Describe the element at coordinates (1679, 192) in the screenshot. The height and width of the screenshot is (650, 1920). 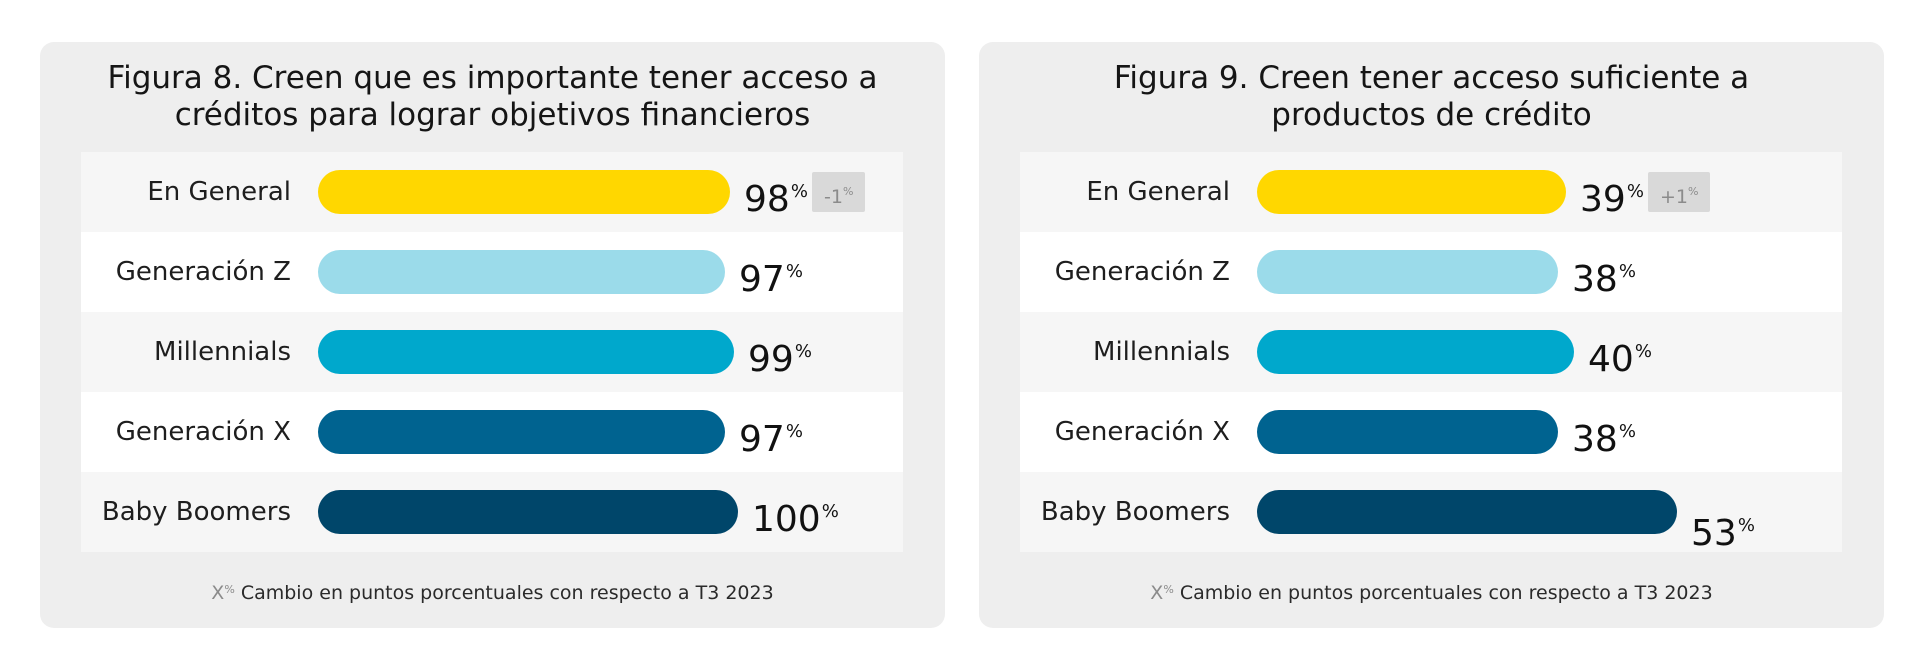
I see `change-badge: +1%` at that location.